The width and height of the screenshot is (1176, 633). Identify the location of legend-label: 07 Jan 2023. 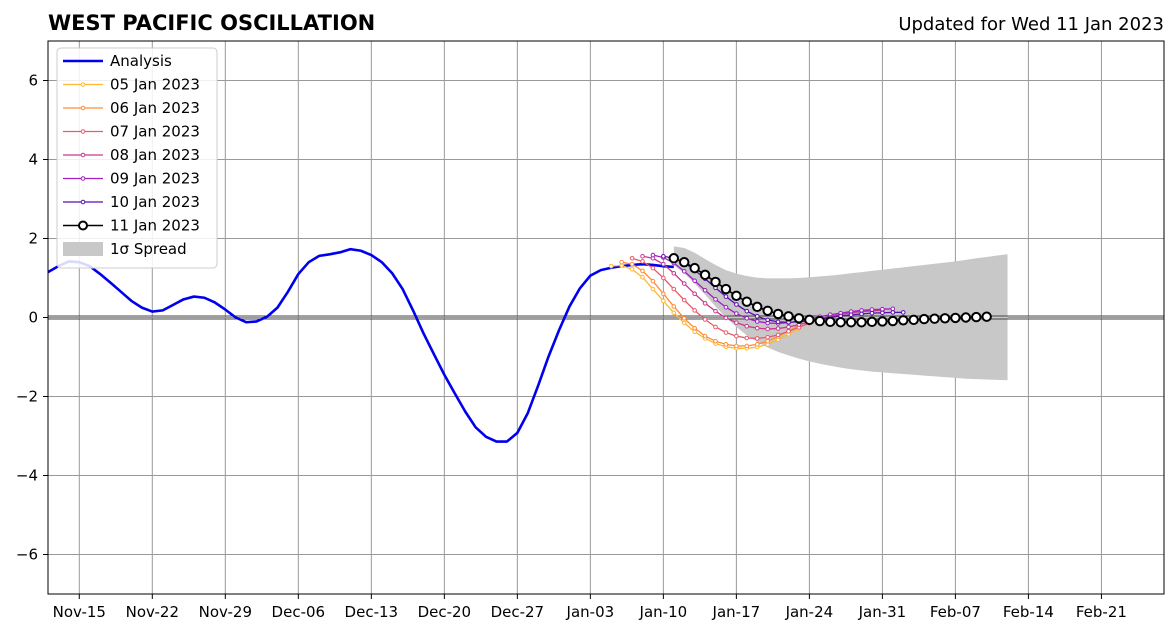
(155, 132).